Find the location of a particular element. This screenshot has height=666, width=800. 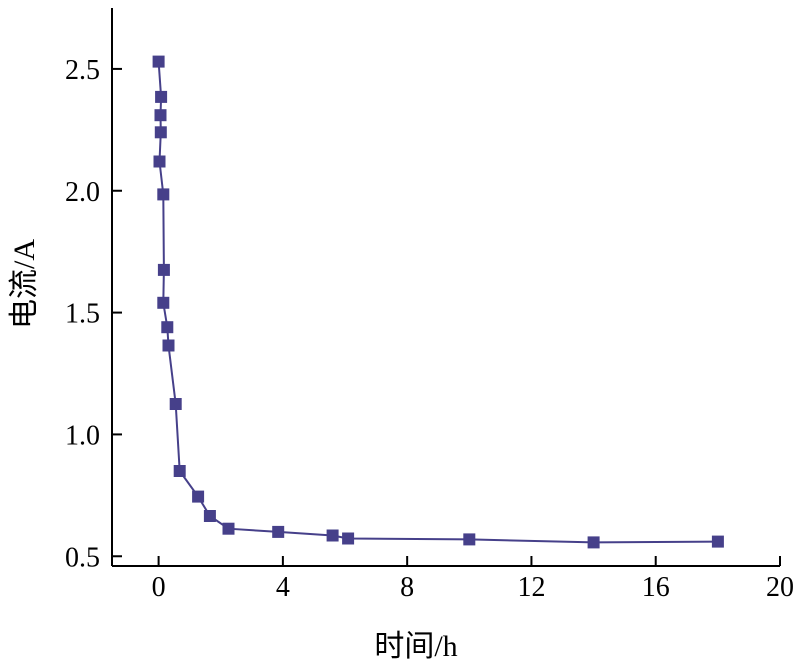

y-tick-label: 0.5 is located at coordinates (82, 557).